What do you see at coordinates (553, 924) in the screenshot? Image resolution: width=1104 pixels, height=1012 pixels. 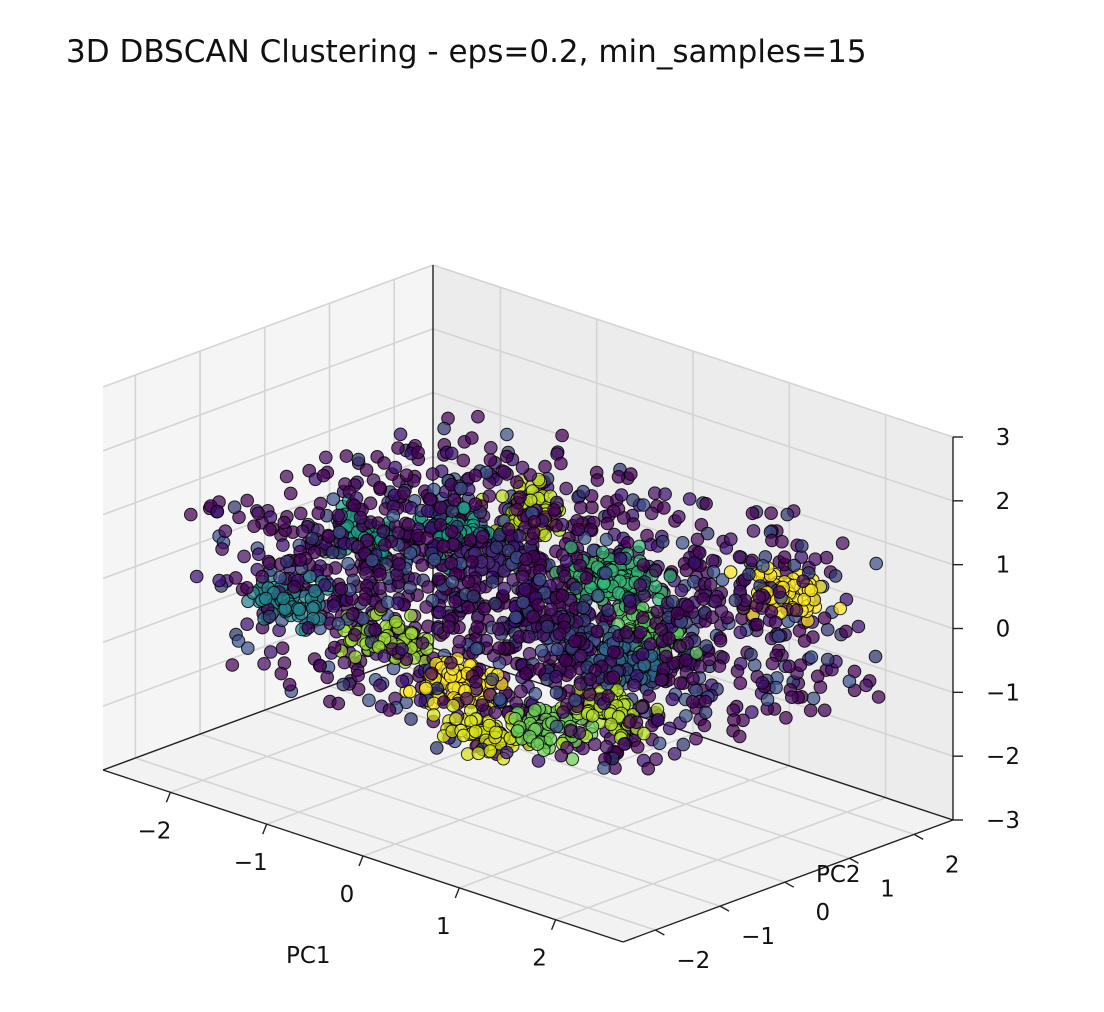 I see `x-tick-mark` at bounding box center [553, 924].